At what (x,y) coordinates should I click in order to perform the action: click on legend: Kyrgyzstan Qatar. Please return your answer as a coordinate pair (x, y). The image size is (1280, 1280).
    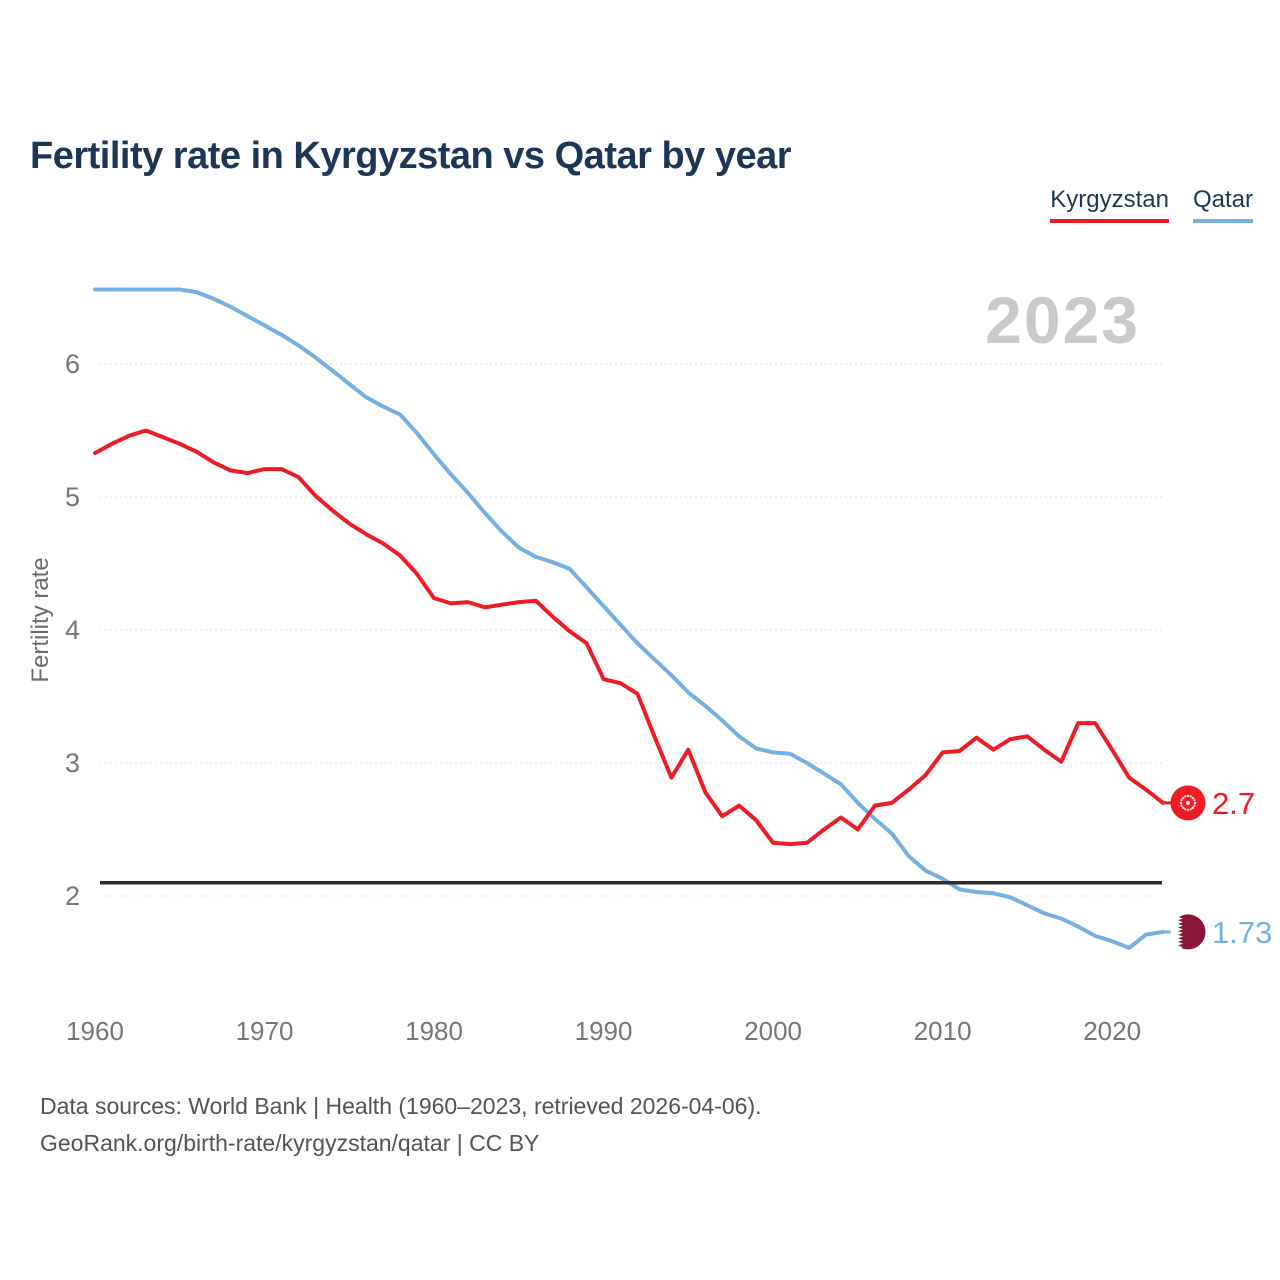
    Looking at the image, I should click on (1151, 204).